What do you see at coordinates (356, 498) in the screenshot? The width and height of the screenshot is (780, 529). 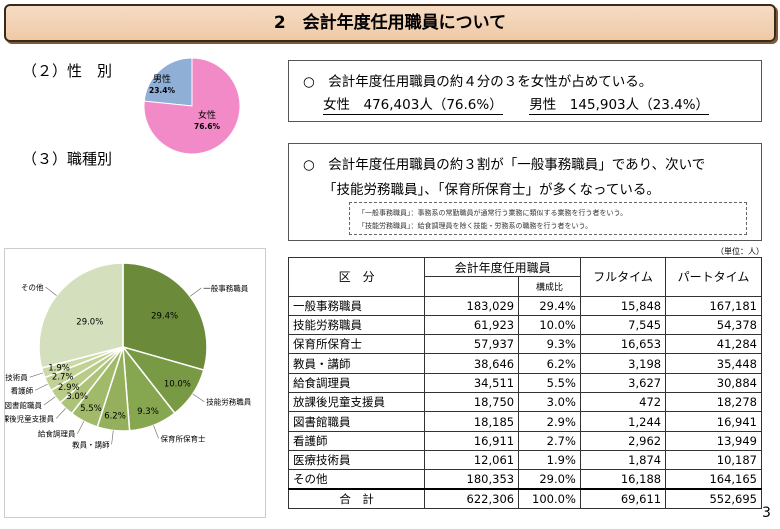 I see `cell-name: 合 計` at bounding box center [356, 498].